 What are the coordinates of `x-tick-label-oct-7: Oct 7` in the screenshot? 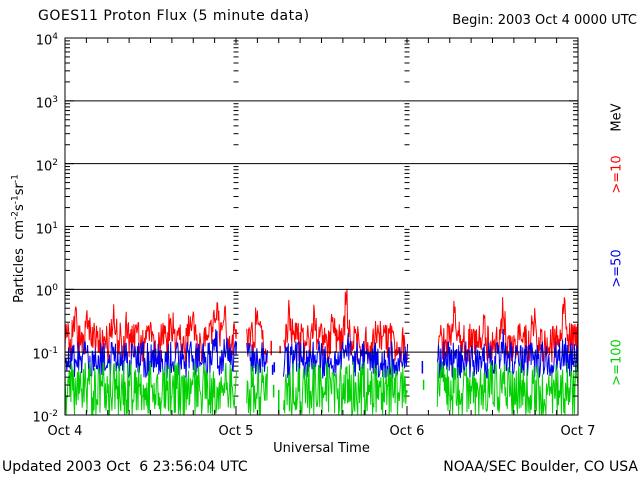 It's located at (578, 431).